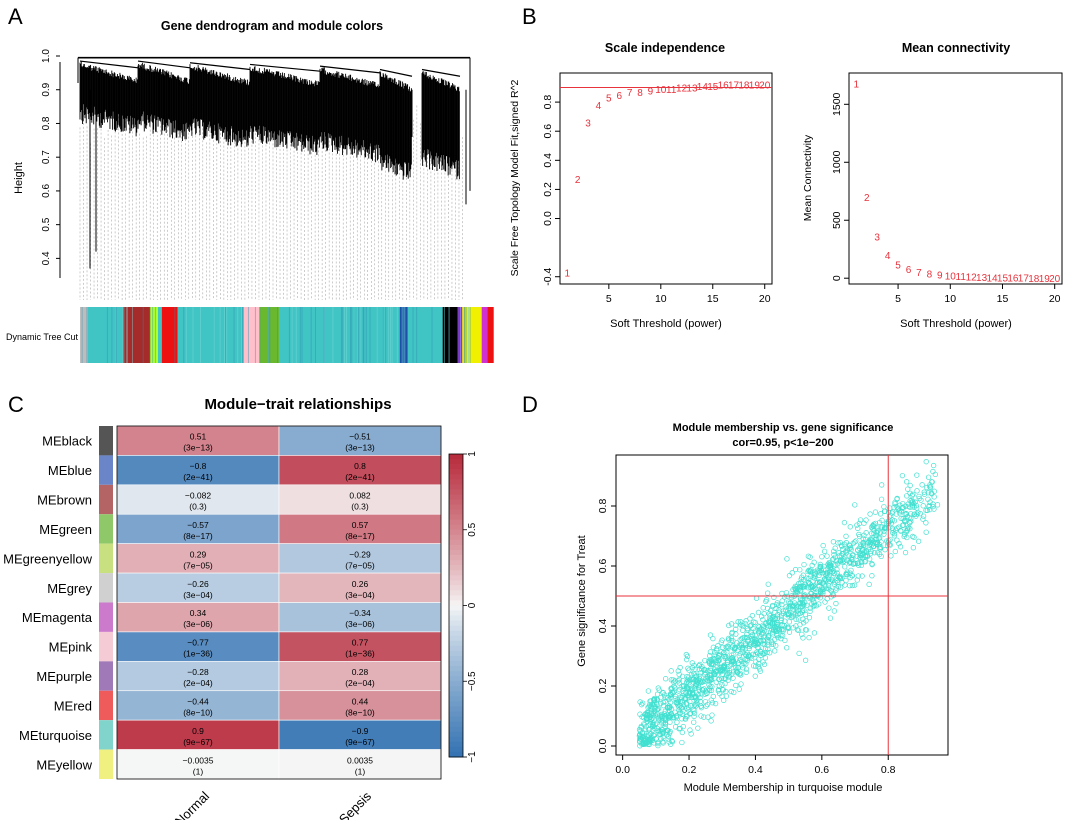 The height and width of the screenshot is (820, 1065). Describe the element at coordinates (930, 275) in the screenshot. I see `power-point-label: 8` at that location.